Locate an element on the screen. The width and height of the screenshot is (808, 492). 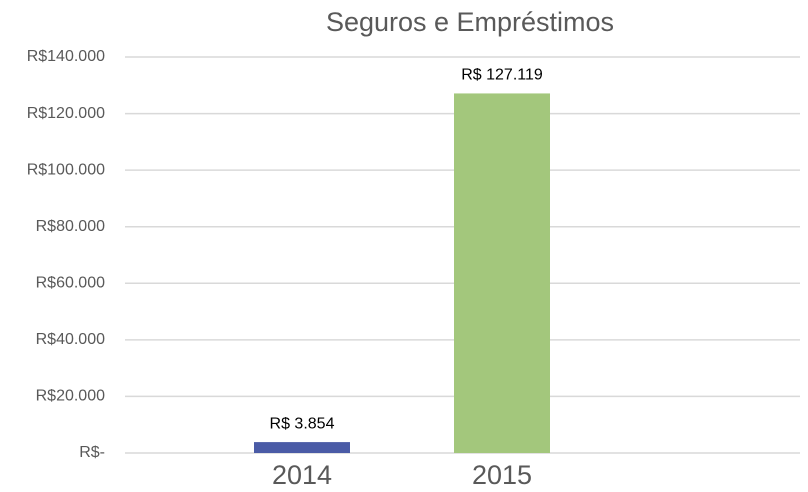
y-tick-label: R$20.000 is located at coordinates (70, 396).